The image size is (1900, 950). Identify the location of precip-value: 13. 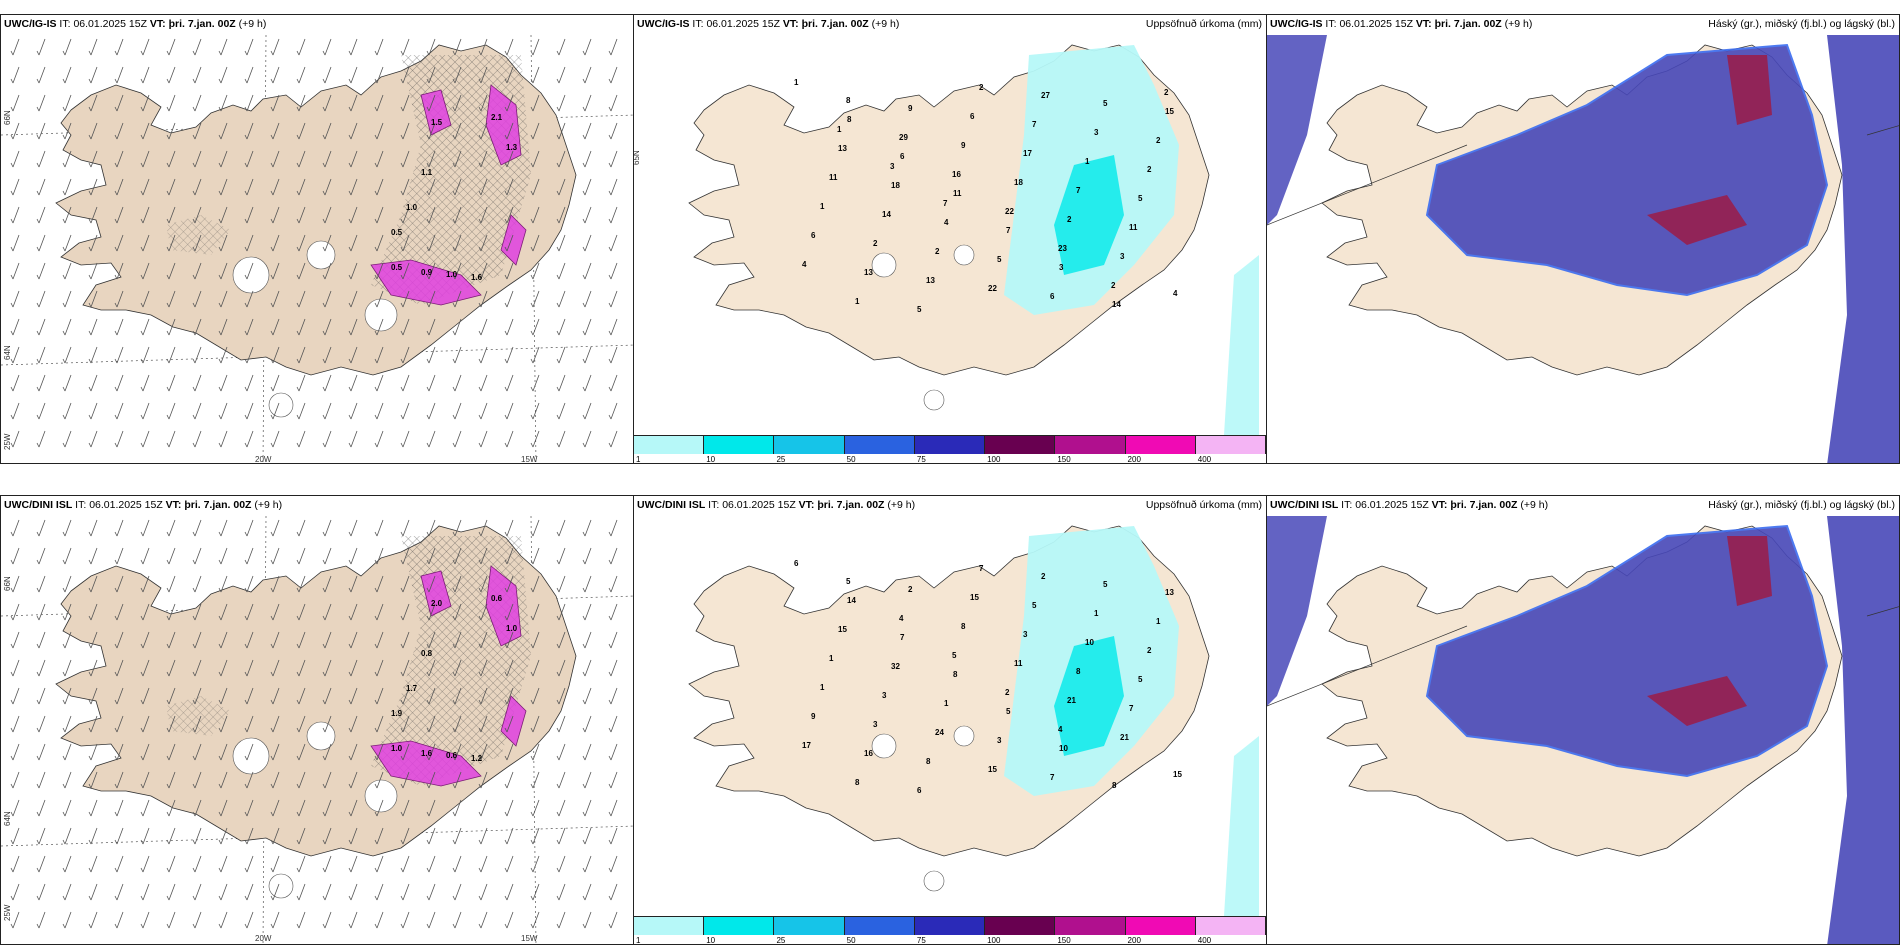
(842, 148).